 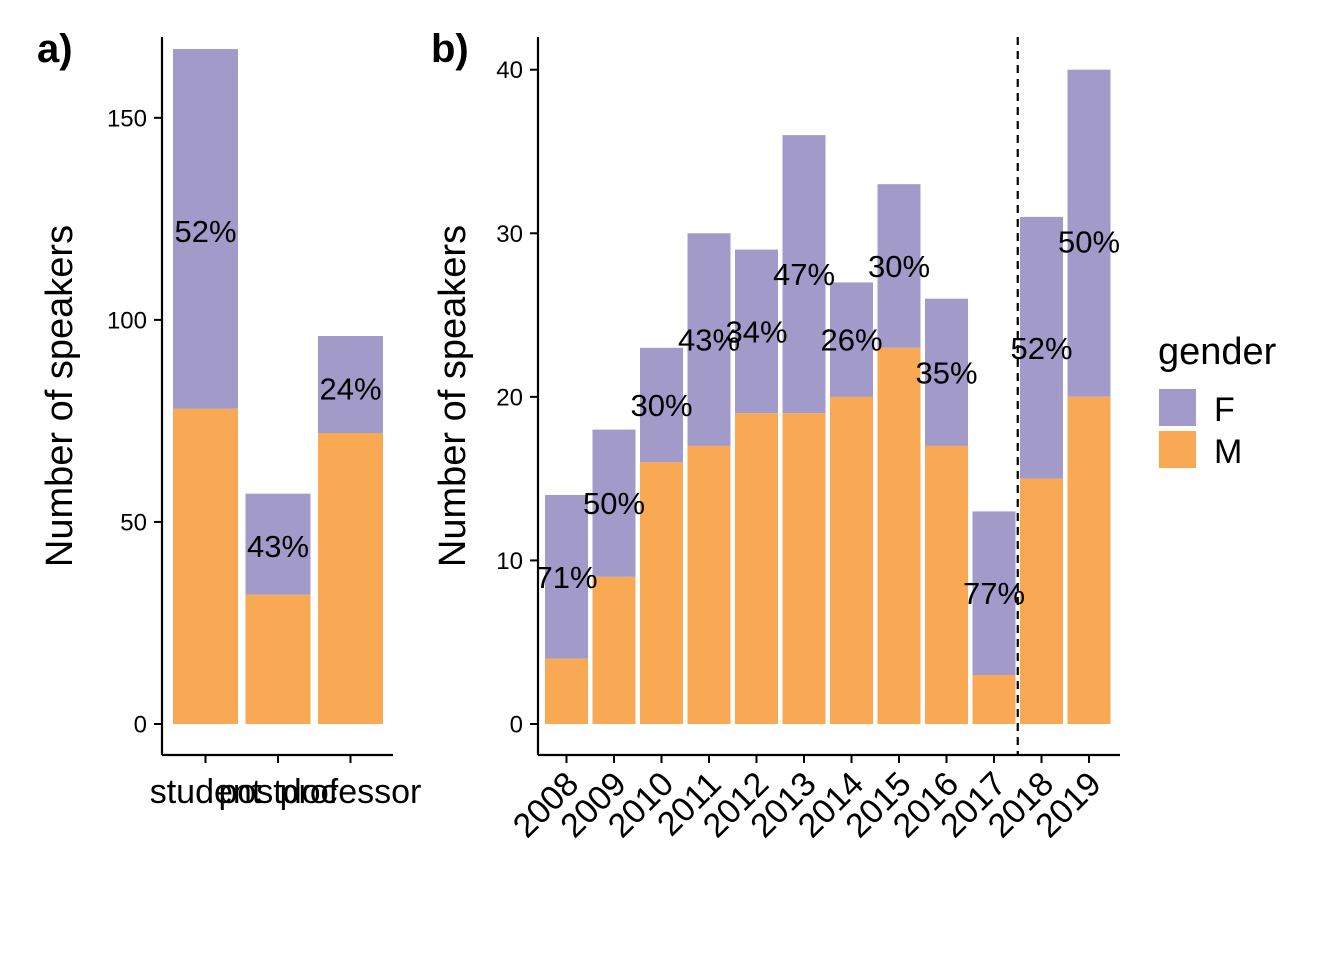 I want to click on y-tick-label: 40, so click(x=509, y=70).